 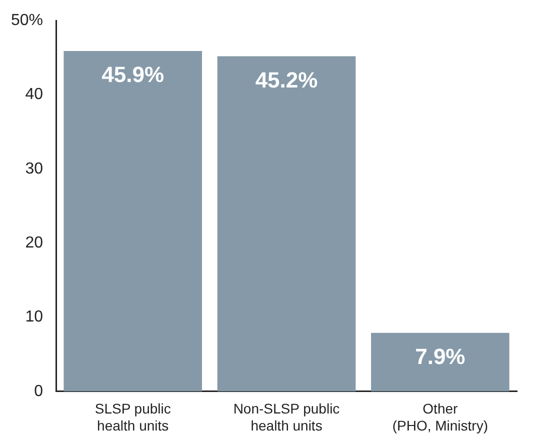 I want to click on bar, so click(x=440, y=362).